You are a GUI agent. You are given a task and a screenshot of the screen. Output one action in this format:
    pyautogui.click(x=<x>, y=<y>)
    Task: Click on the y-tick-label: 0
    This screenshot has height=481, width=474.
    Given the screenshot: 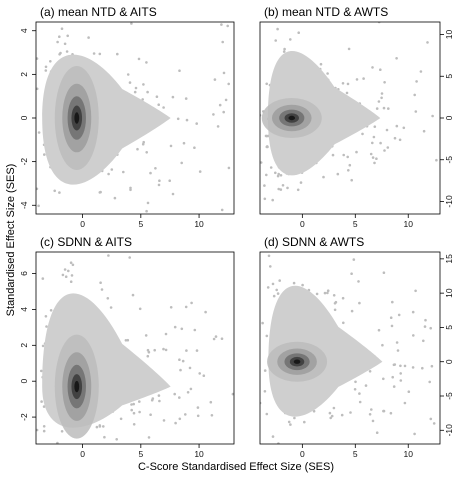 What is the action you would take?
    pyautogui.click(x=449, y=361)
    